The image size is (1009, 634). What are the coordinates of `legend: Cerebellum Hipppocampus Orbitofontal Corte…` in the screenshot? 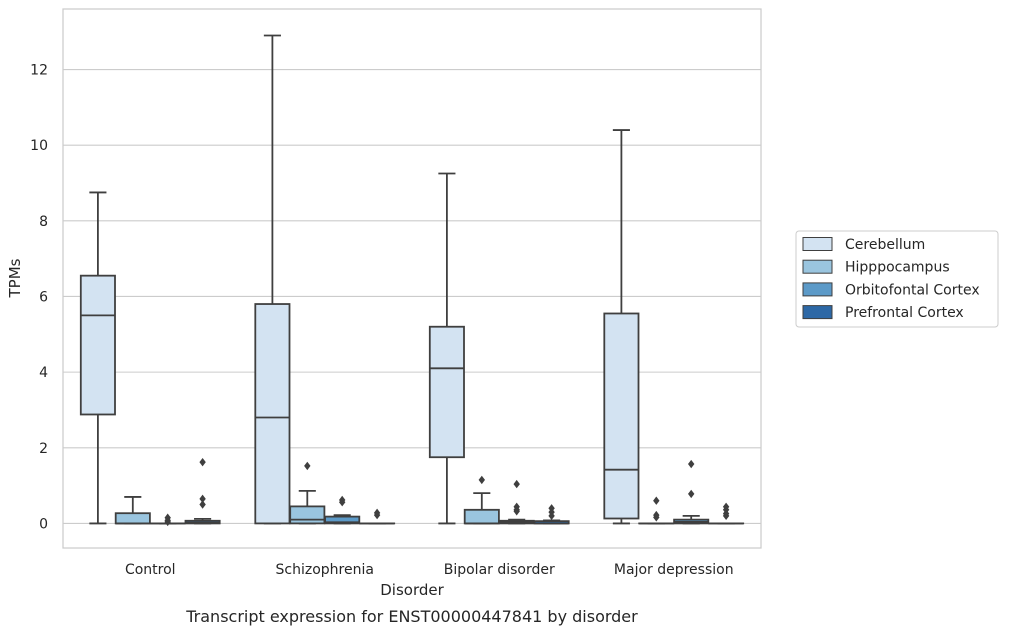 It's located at (897, 279).